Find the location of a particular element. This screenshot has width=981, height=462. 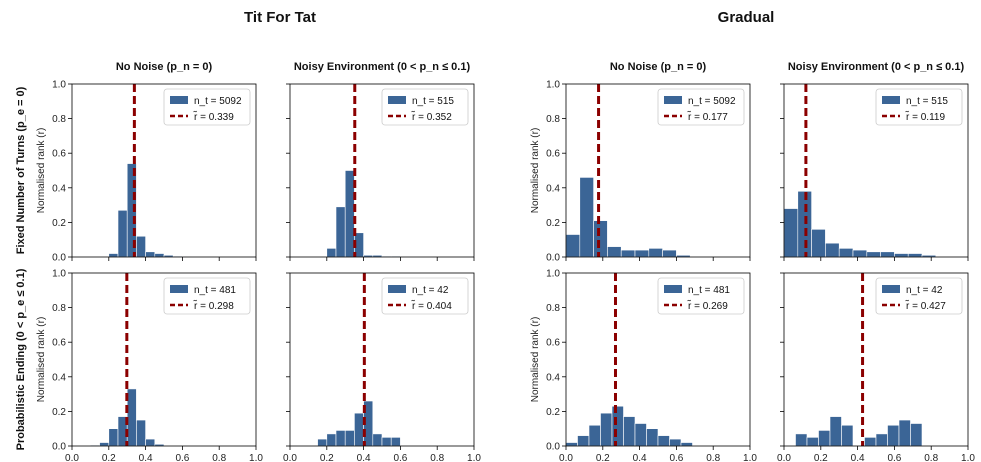

y-axis-label: Normalised rank (r) is located at coordinates (535, 360).